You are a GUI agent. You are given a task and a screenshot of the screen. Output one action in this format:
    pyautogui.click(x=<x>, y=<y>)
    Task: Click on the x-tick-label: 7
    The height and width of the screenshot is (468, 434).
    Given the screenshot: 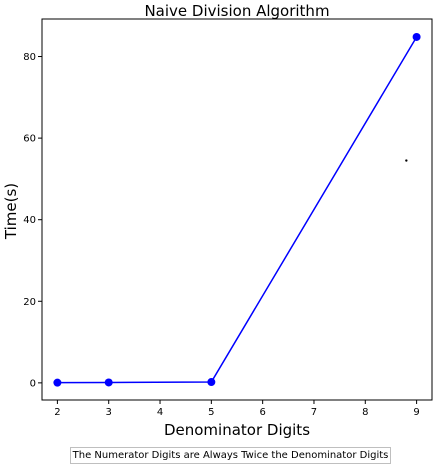 What is the action you would take?
    pyautogui.click(x=314, y=412)
    